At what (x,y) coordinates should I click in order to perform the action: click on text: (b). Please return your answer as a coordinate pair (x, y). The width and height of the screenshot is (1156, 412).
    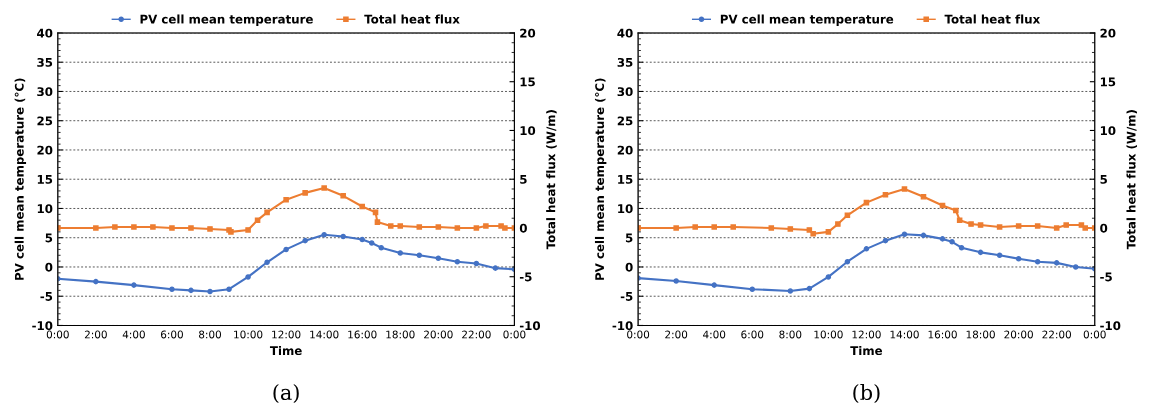
    Looking at the image, I should click on (866, 393).